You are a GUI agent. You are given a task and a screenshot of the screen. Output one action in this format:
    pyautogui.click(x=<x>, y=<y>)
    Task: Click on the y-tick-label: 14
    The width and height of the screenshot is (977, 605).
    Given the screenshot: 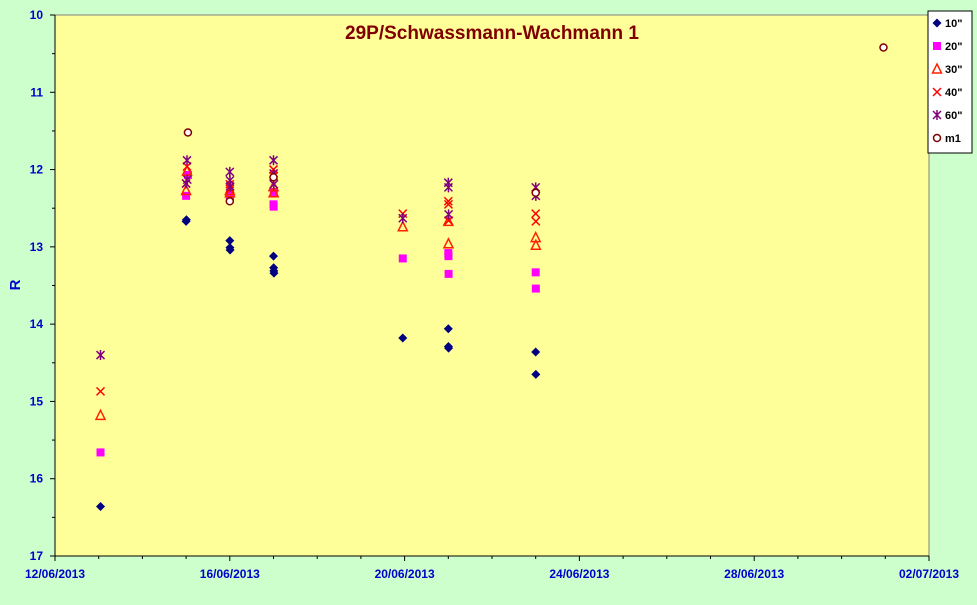 What is the action you would take?
    pyautogui.click(x=37, y=324)
    